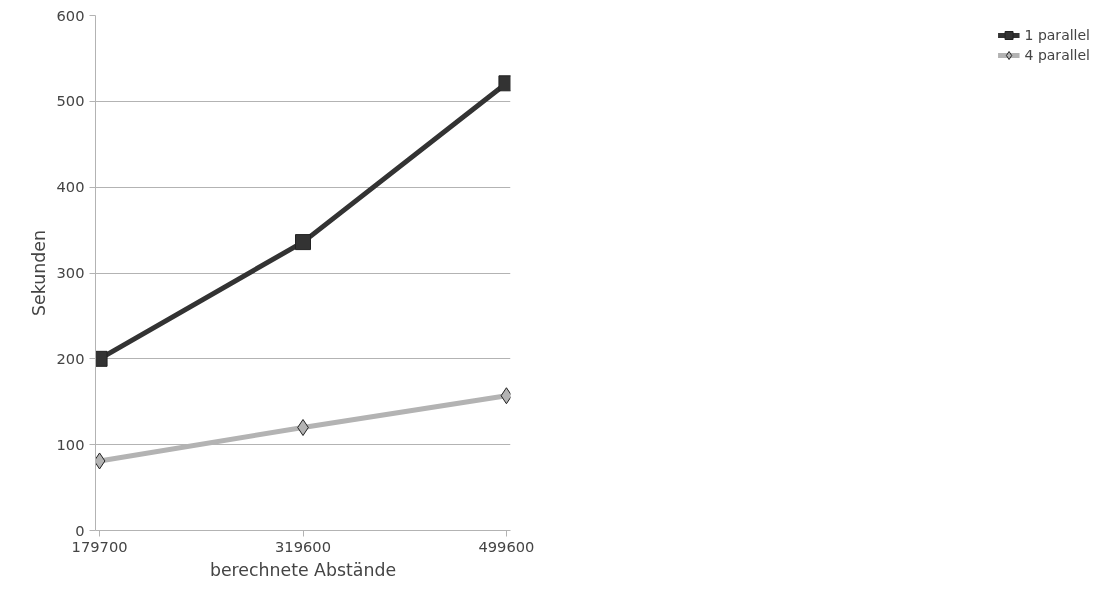 This screenshot has width=1106, height=610. Describe the element at coordinates (38, 273) in the screenshot. I see `y-axis-title: Sekunden` at that location.